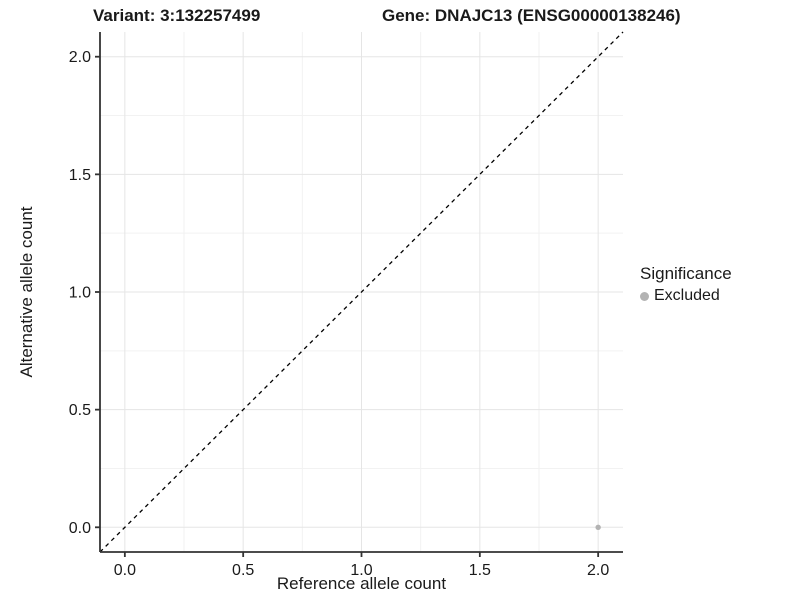 Image resolution: width=800 pixels, height=600 pixels. What do you see at coordinates (80, 175) in the screenshot?
I see `y-tick-label: 1.5` at bounding box center [80, 175].